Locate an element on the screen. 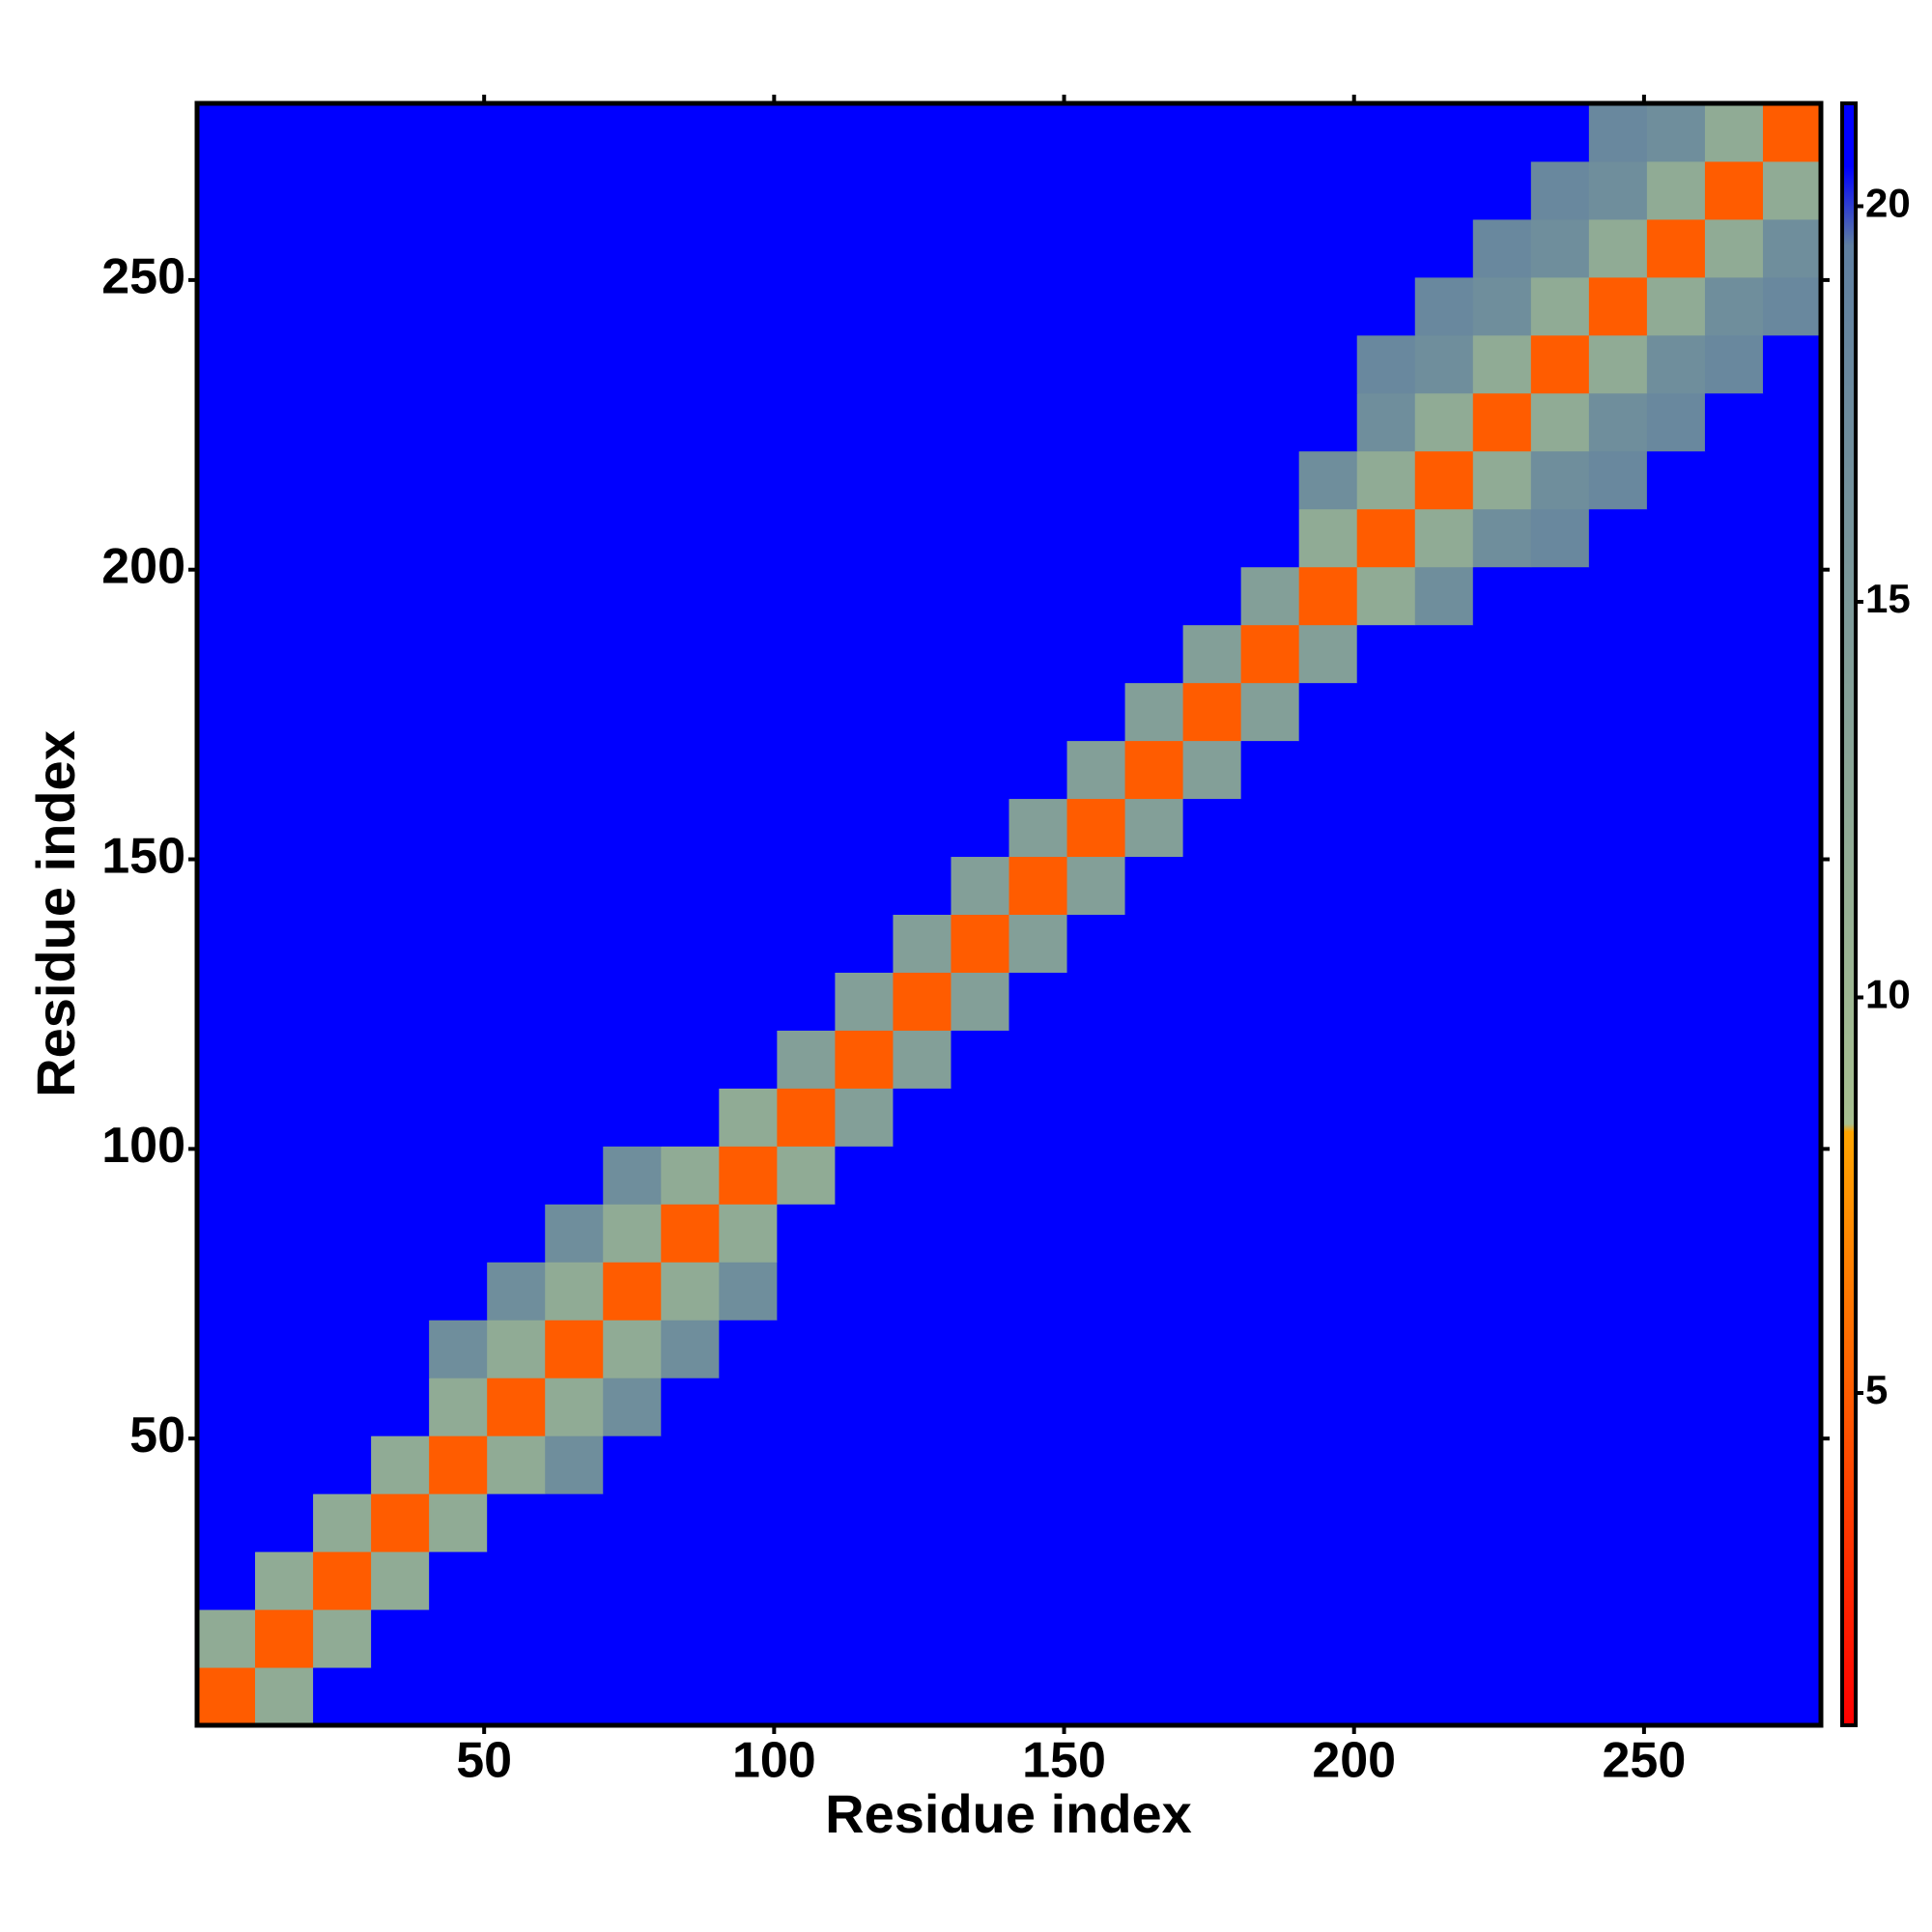  x-axis-label: Residue index is located at coordinates (1008, 1813).